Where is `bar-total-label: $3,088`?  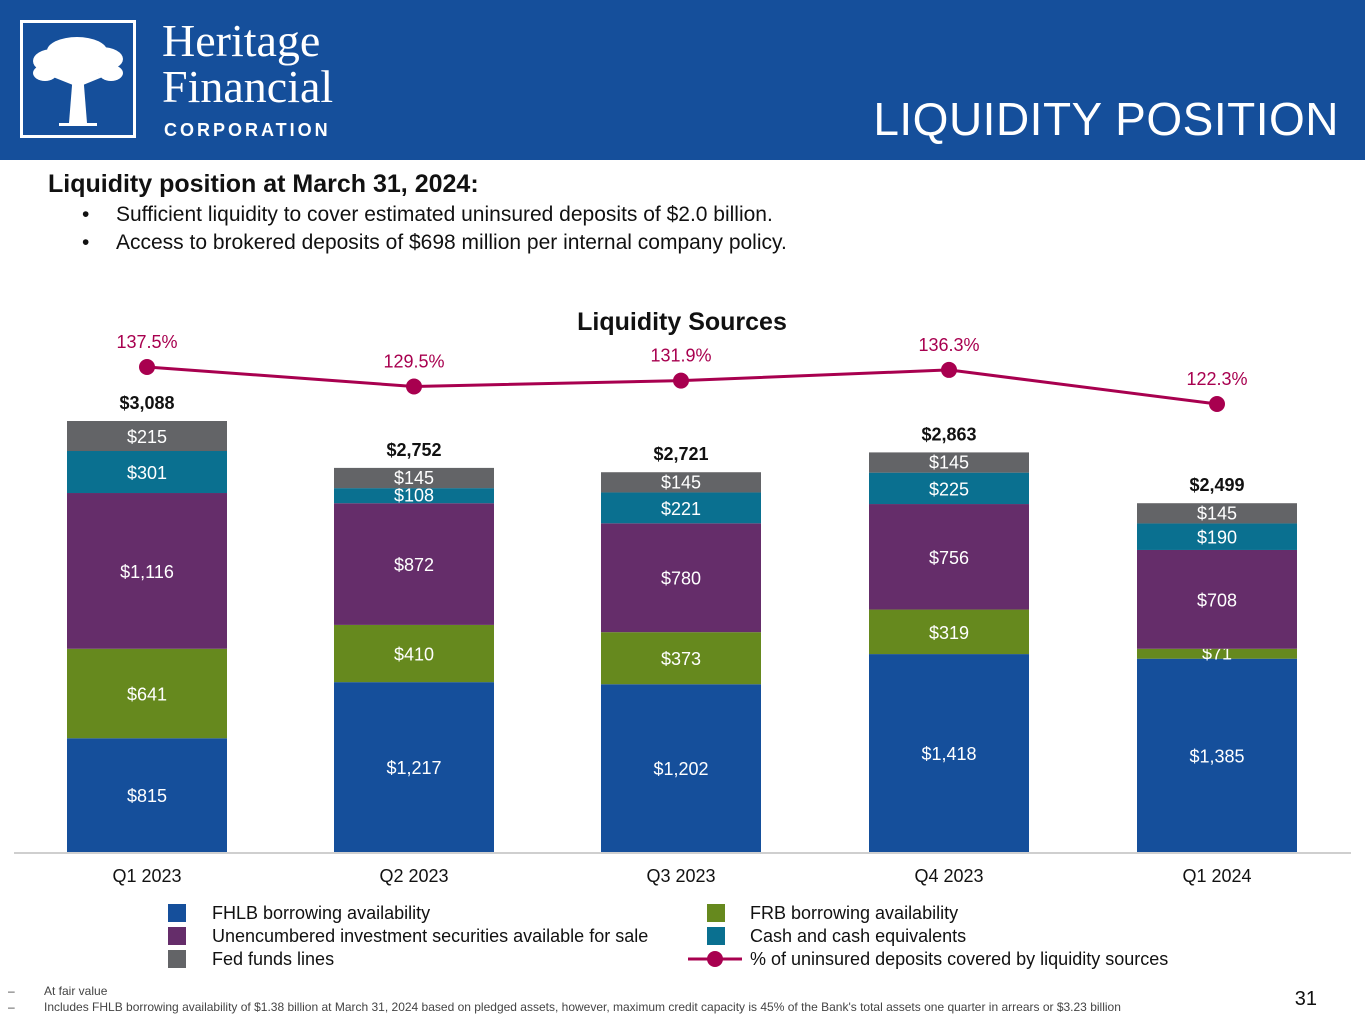
bar-total-label: $3,088 is located at coordinates (146, 403).